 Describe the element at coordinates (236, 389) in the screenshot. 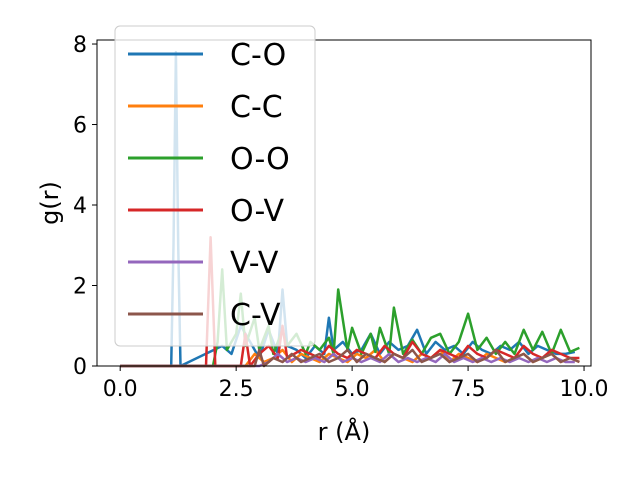

I see `x-tick-label: 2.5` at that location.